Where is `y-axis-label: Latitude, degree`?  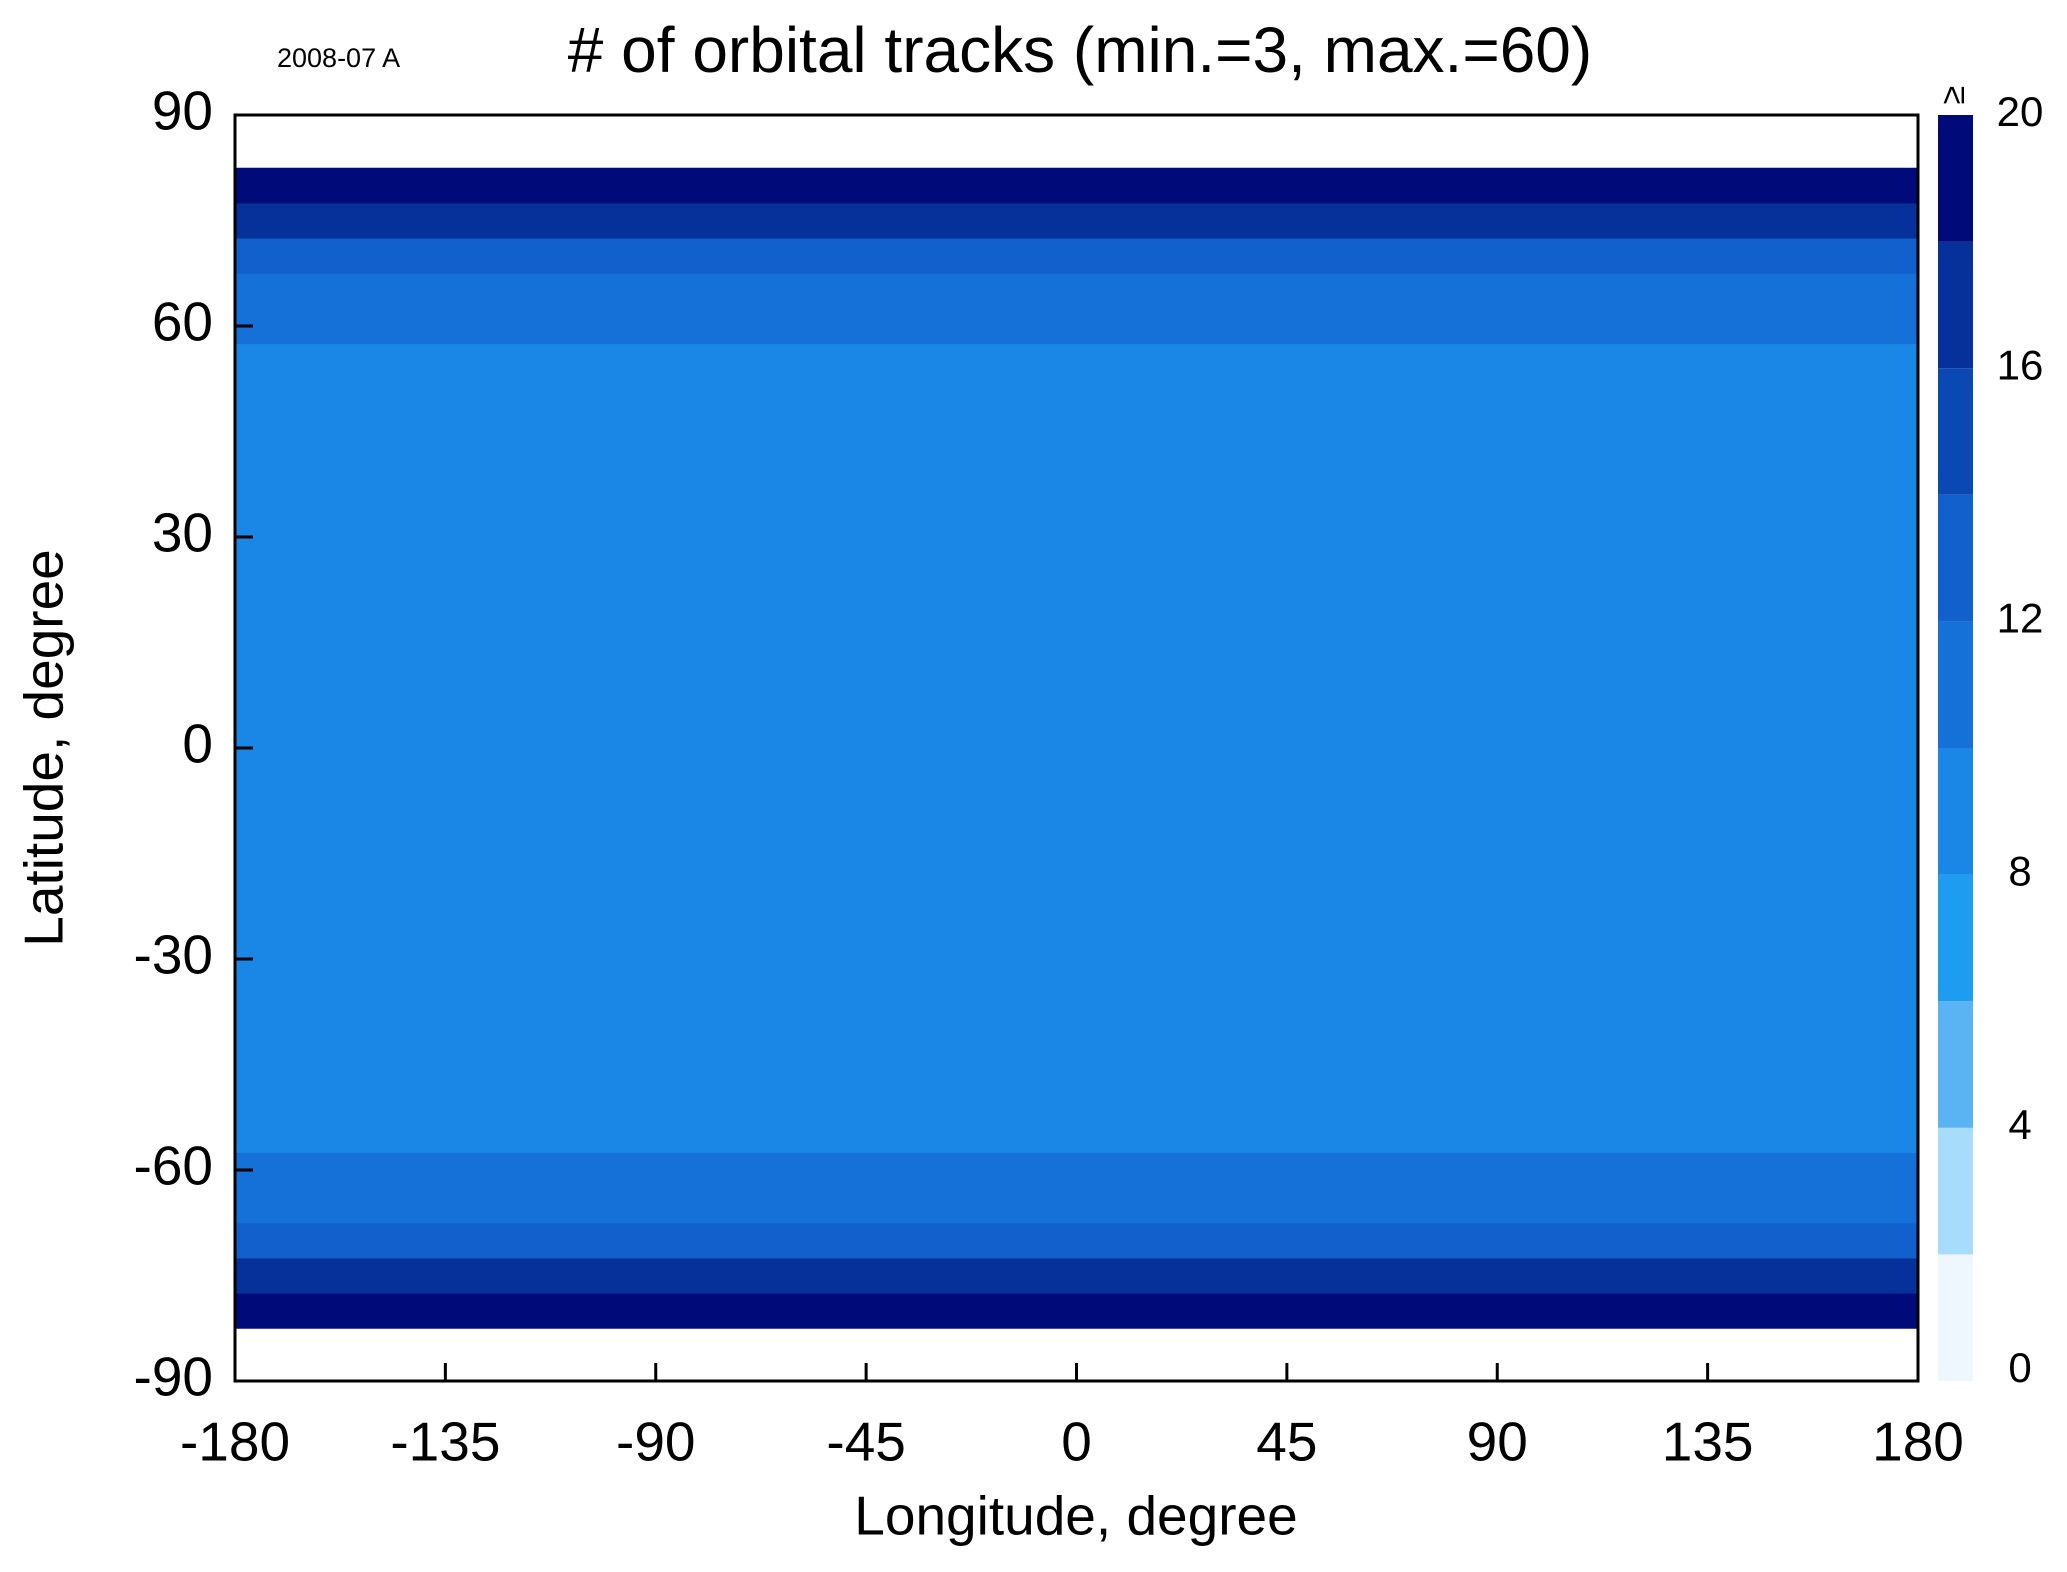 y-axis-label: Latitude, degree is located at coordinates (44, 748).